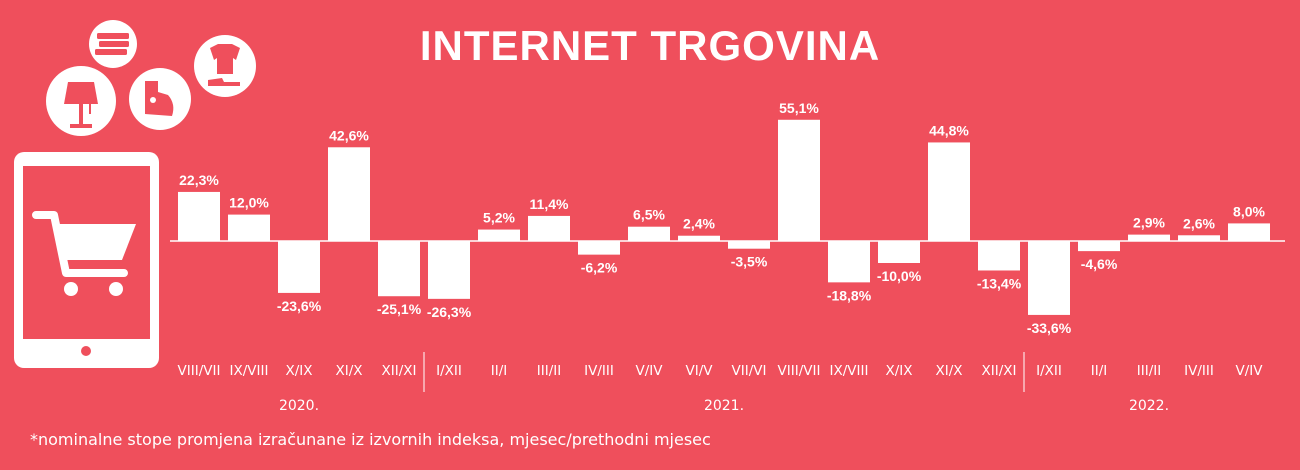 This screenshot has width=1300, height=470. I want to click on data-label: -25,1%, so click(399, 309).